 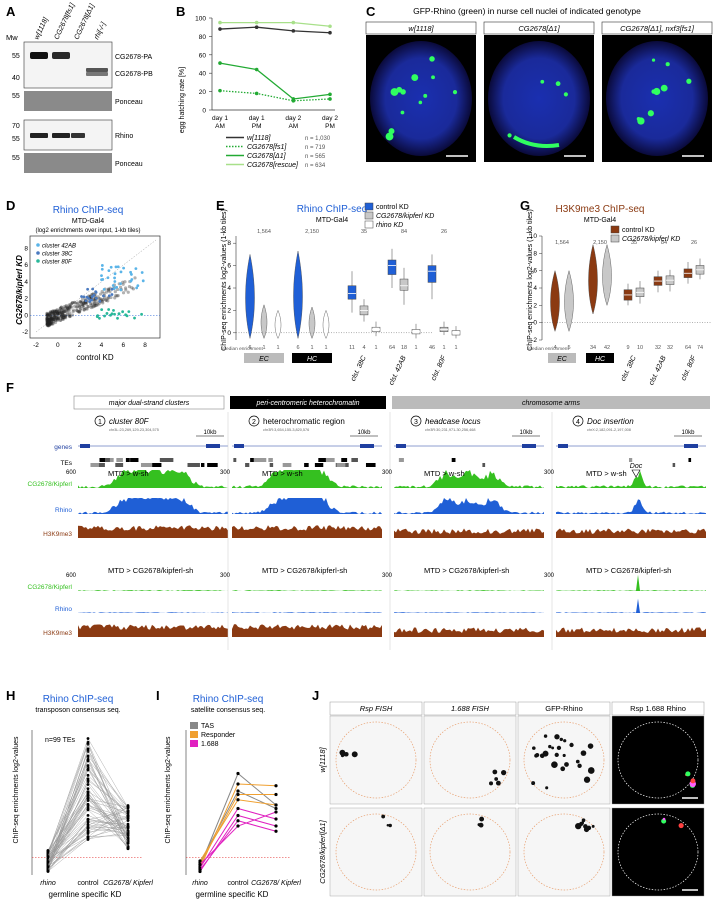 I want to click on j-image, so click(x=658, y=852).